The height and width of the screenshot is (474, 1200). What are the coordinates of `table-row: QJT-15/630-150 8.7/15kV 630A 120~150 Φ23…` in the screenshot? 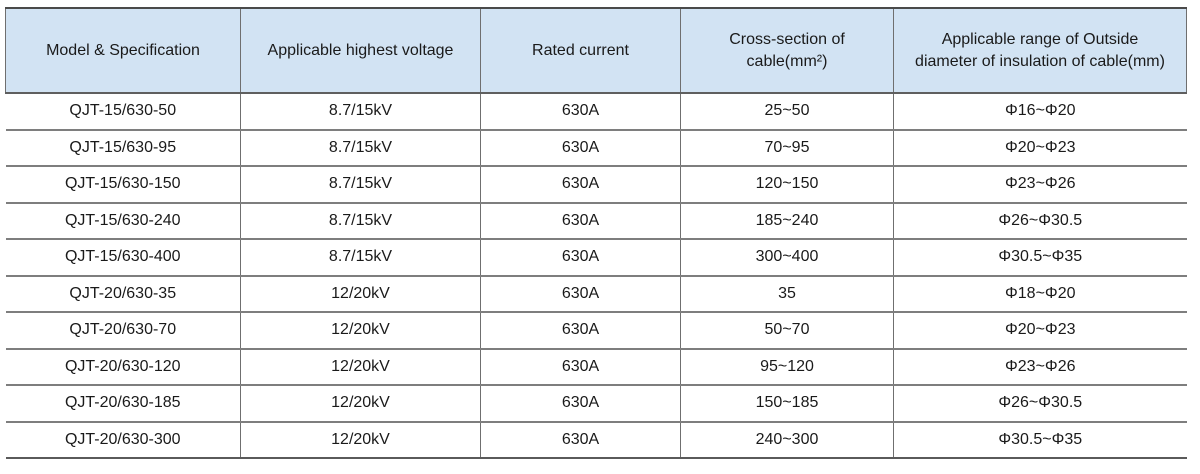 It's located at (596, 185).